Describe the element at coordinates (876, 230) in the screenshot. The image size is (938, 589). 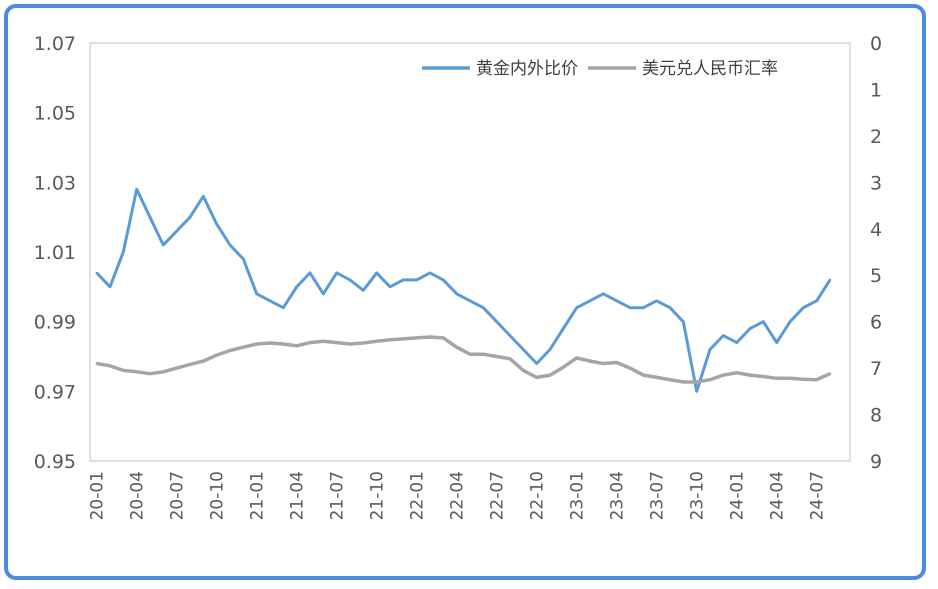
I see `y-right-tick-label: 4` at that location.